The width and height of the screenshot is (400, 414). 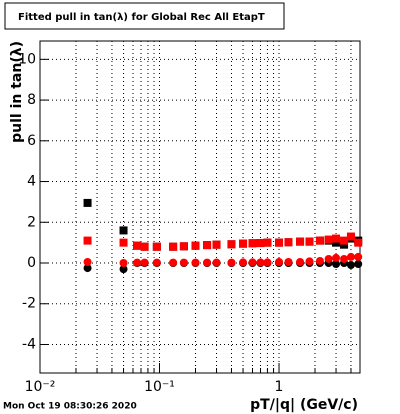 What do you see at coordinates (29, 344) in the screenshot?
I see `y-tick-label: -4` at bounding box center [29, 344].